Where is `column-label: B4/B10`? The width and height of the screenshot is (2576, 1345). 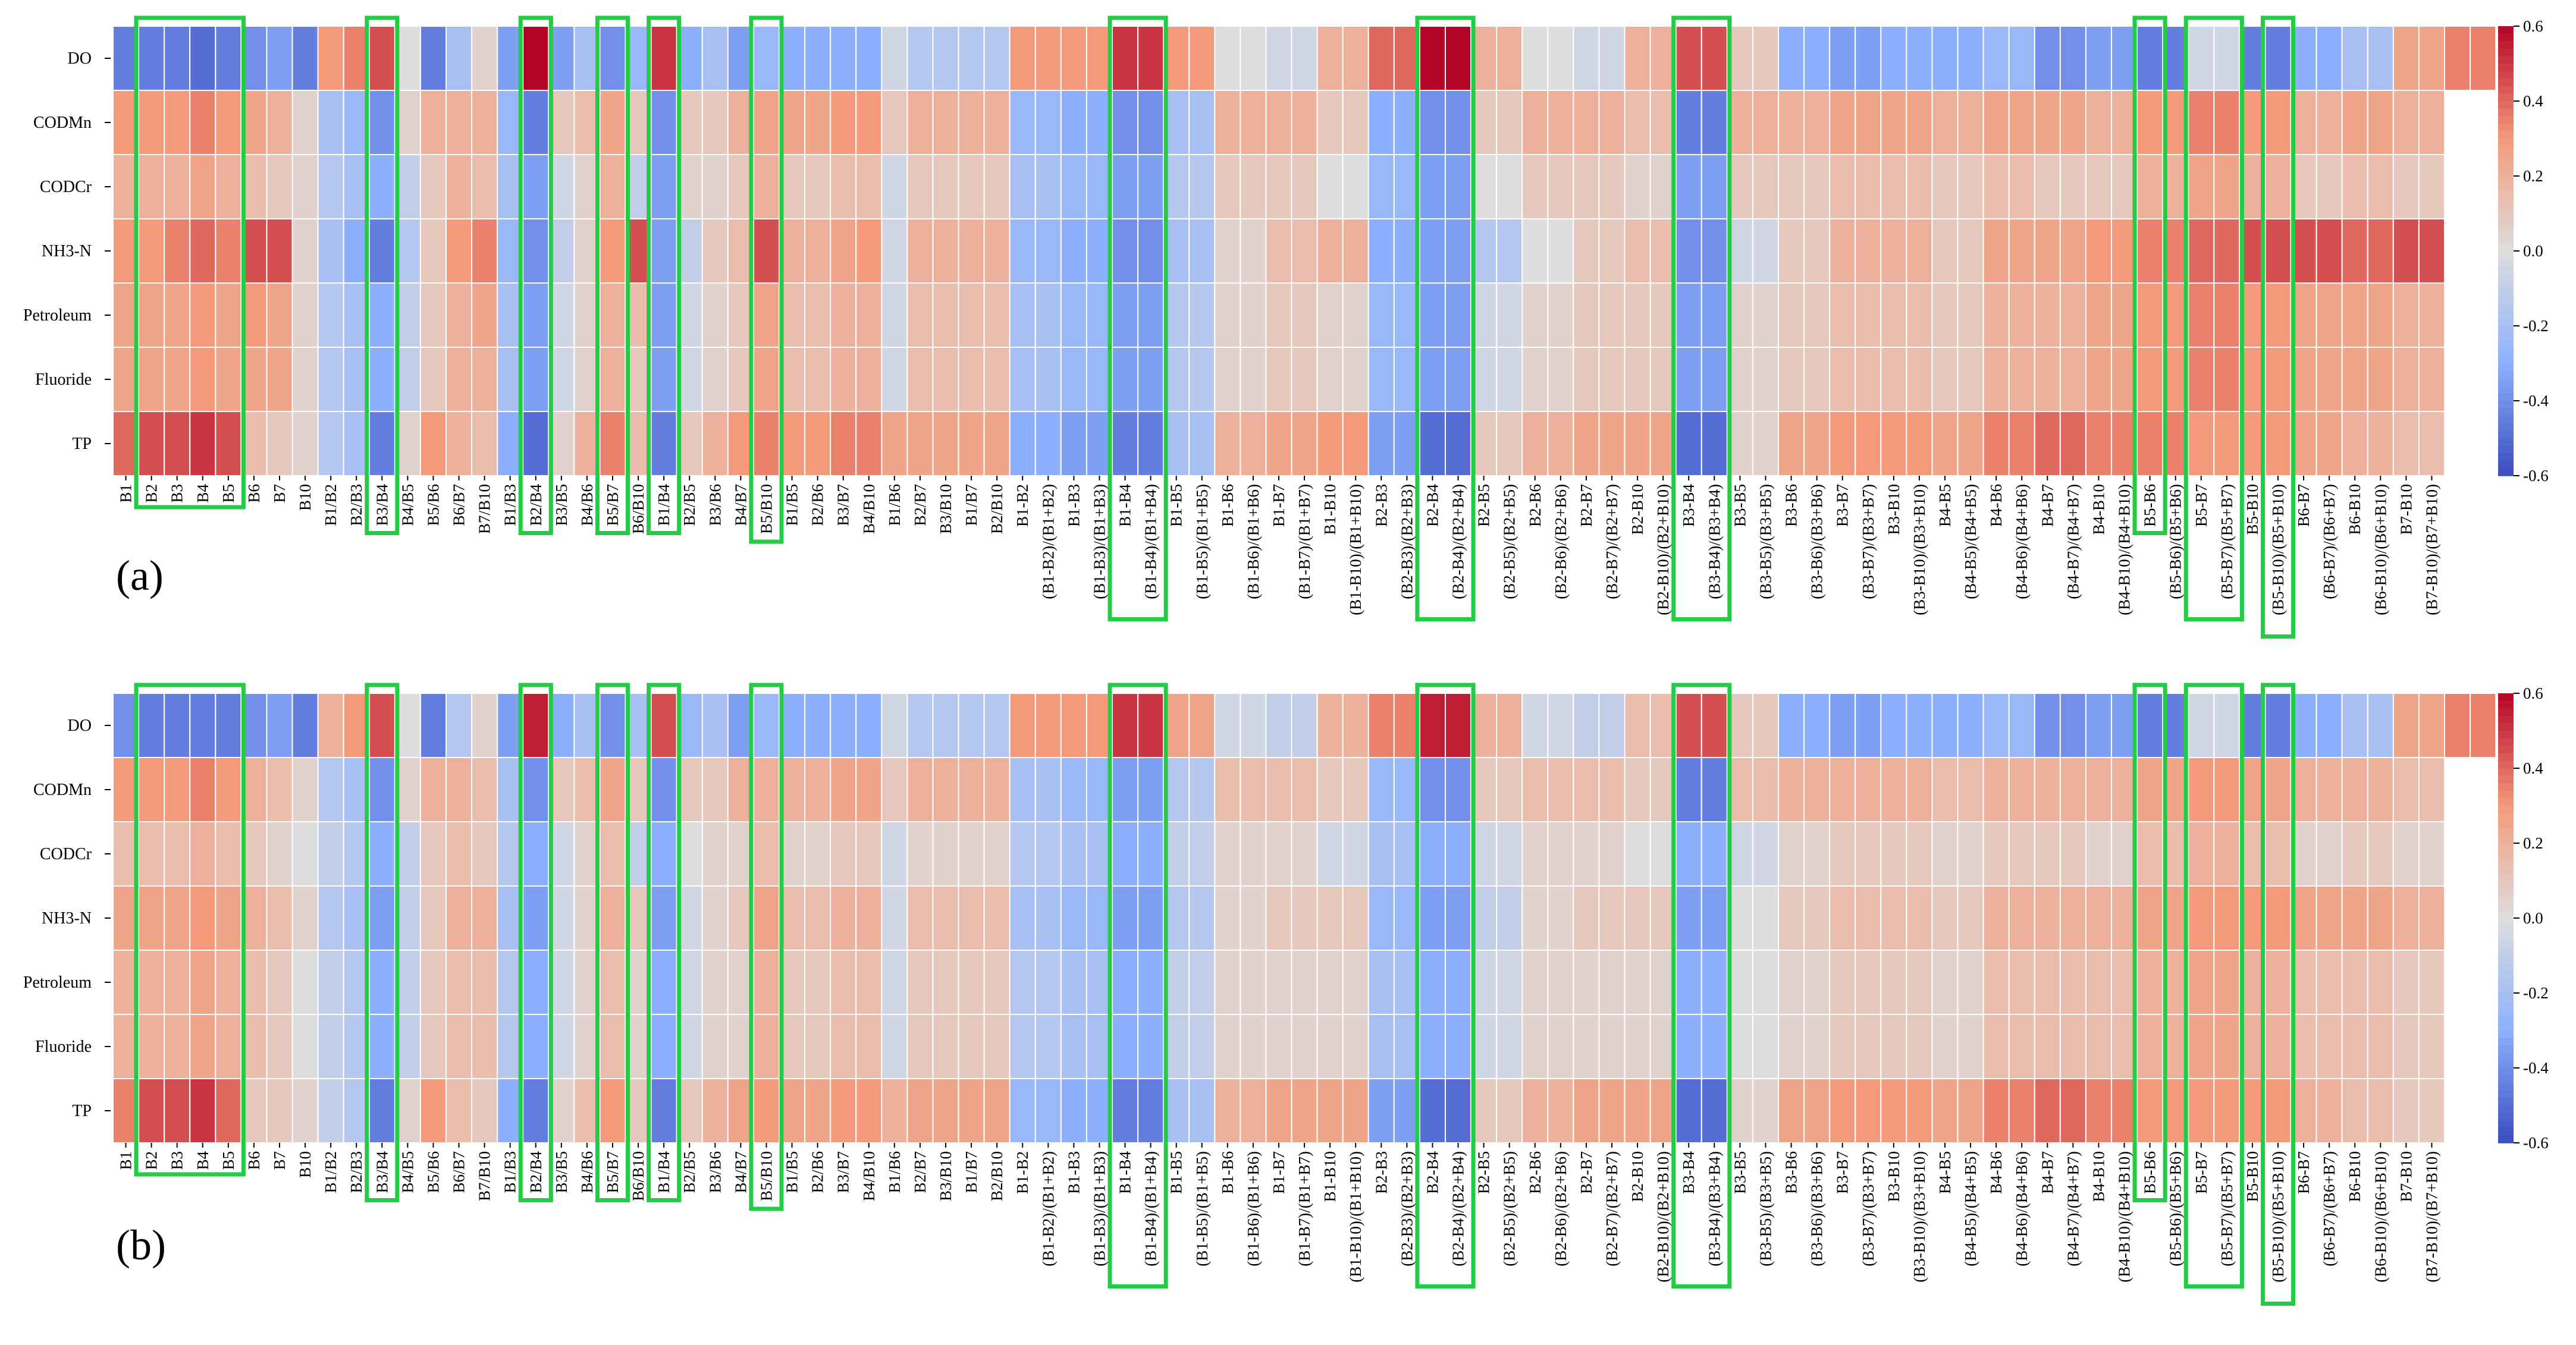
column-label: B4/B10 is located at coordinates (869, 1176).